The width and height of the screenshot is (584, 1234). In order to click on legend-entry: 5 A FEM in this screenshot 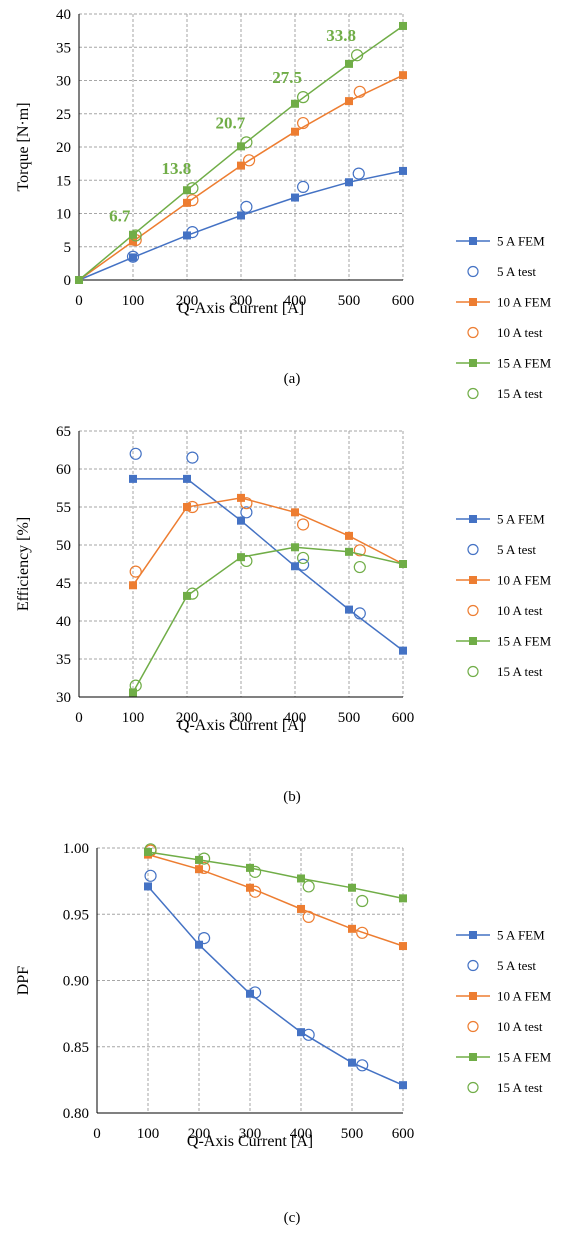, I will do `click(500, 519)`.